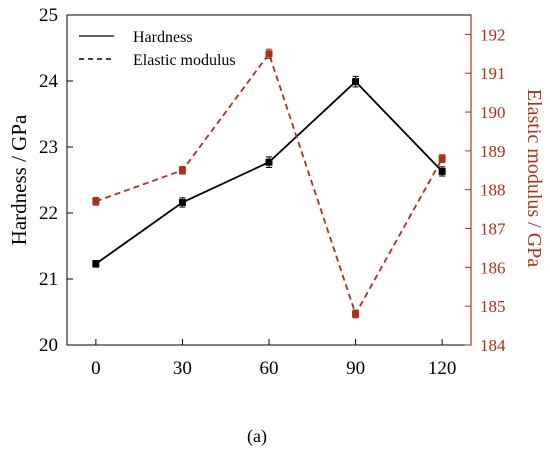  Describe the element at coordinates (48, 147) in the screenshot. I see `y-left-tick-label: 23` at that location.